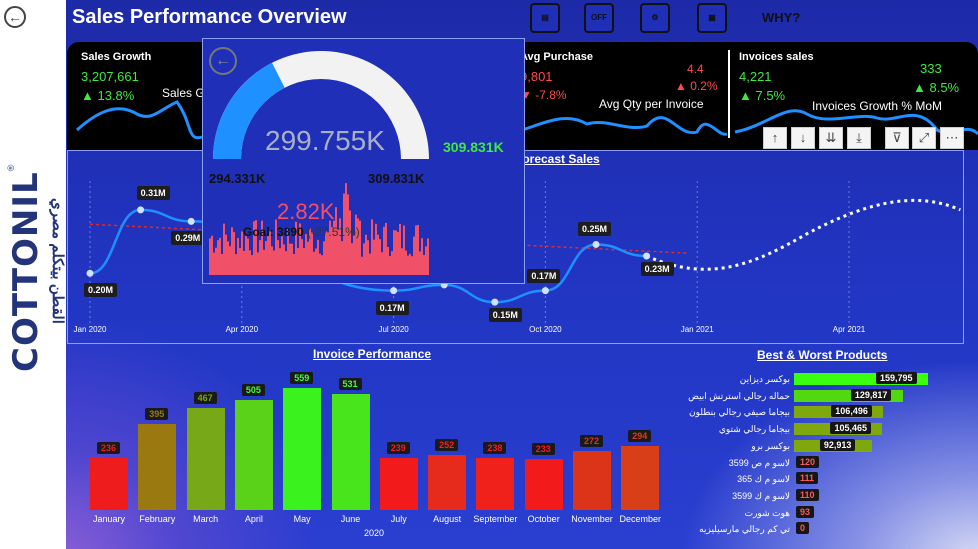  What do you see at coordinates (697, 329) in the screenshot?
I see `forecast-x-tick: Jan 2021` at bounding box center [697, 329].